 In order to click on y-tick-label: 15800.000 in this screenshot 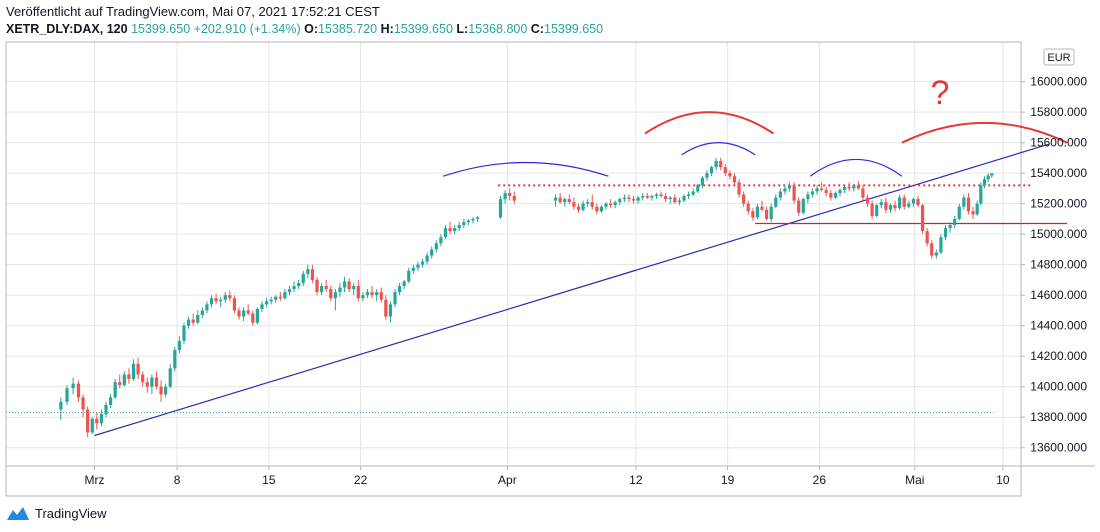, I will do `click(1058, 112)`.